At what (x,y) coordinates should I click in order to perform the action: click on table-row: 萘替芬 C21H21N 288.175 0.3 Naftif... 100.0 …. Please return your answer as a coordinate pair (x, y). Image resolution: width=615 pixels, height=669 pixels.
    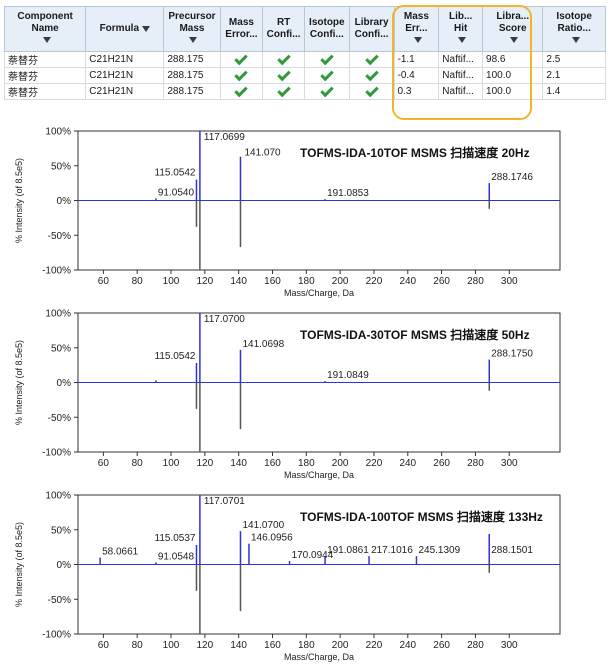
    Looking at the image, I should click on (304, 91).